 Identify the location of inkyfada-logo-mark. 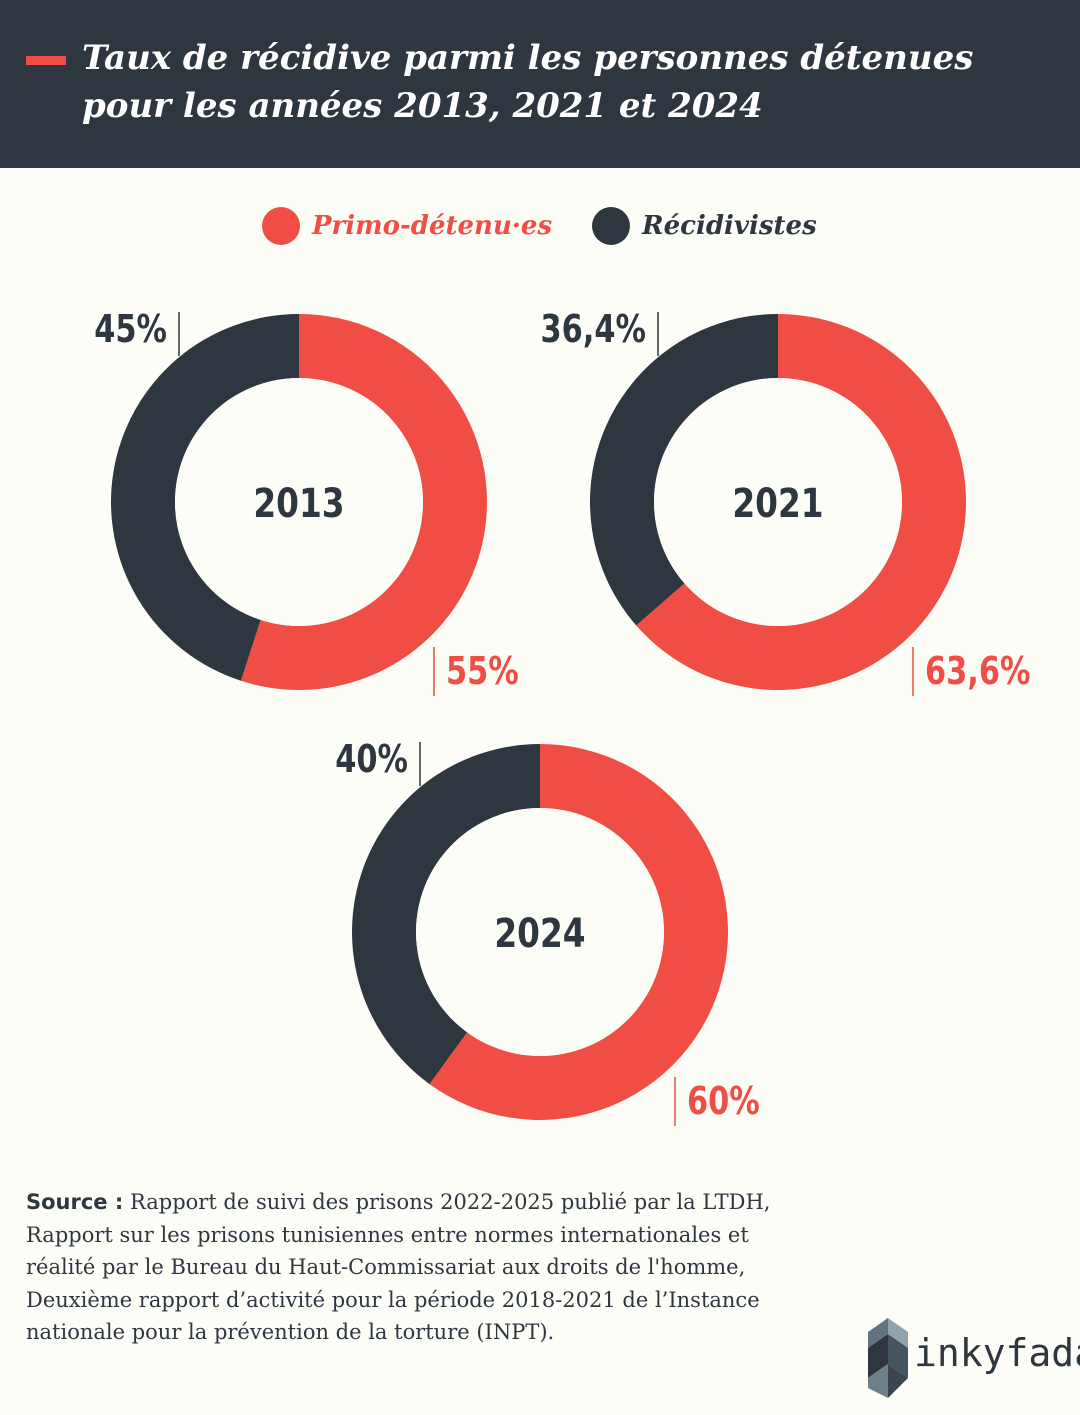
(888, 1358).